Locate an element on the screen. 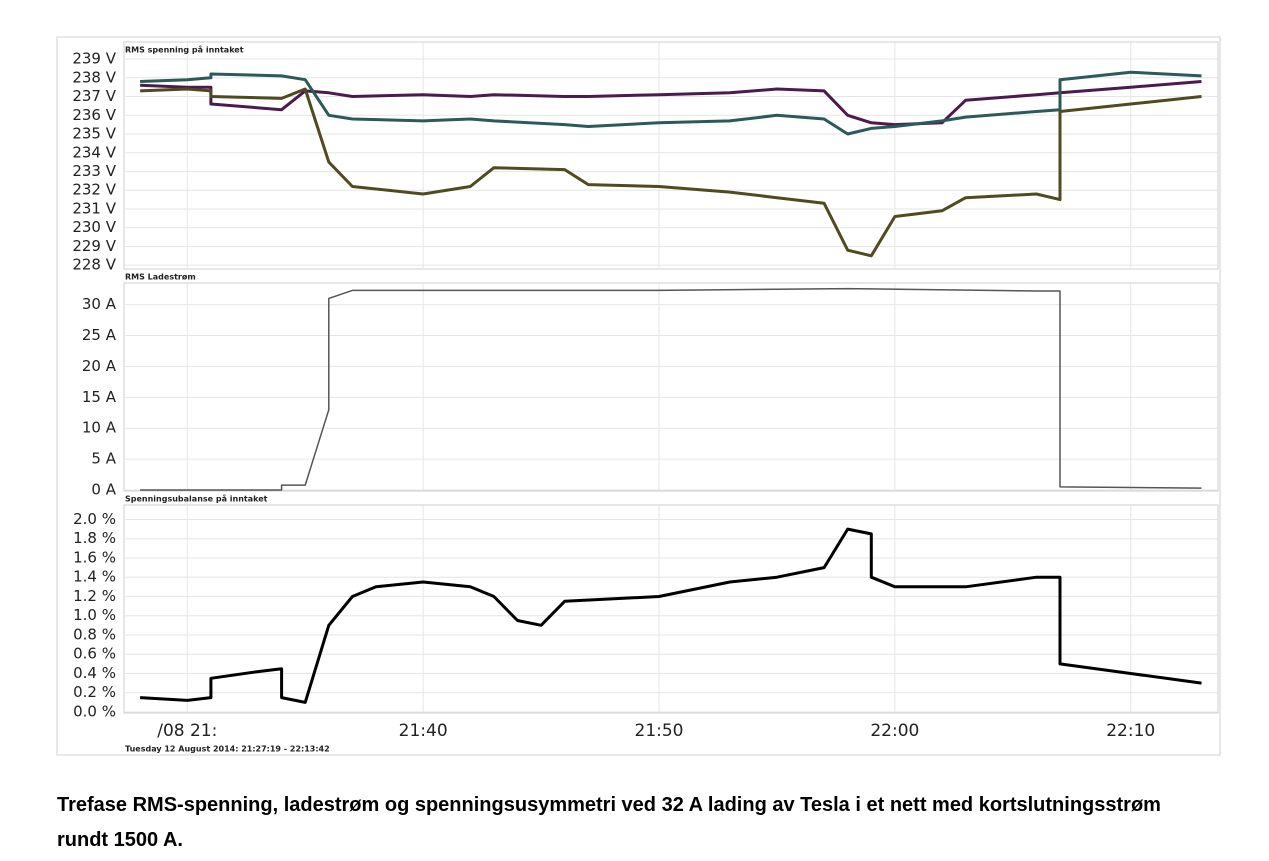  y-tick-label: 233 V is located at coordinates (94, 171).